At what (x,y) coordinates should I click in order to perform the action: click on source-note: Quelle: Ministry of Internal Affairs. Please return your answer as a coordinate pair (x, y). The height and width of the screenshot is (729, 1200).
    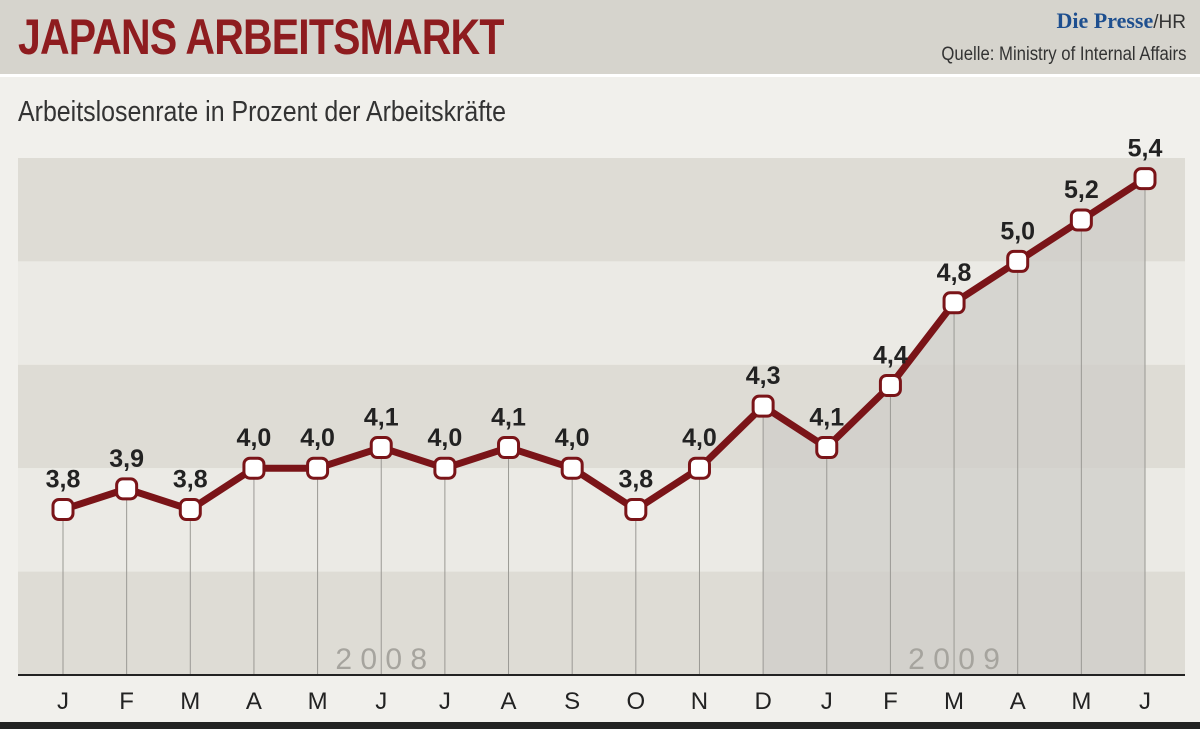
    Looking at the image, I should click on (1063, 54).